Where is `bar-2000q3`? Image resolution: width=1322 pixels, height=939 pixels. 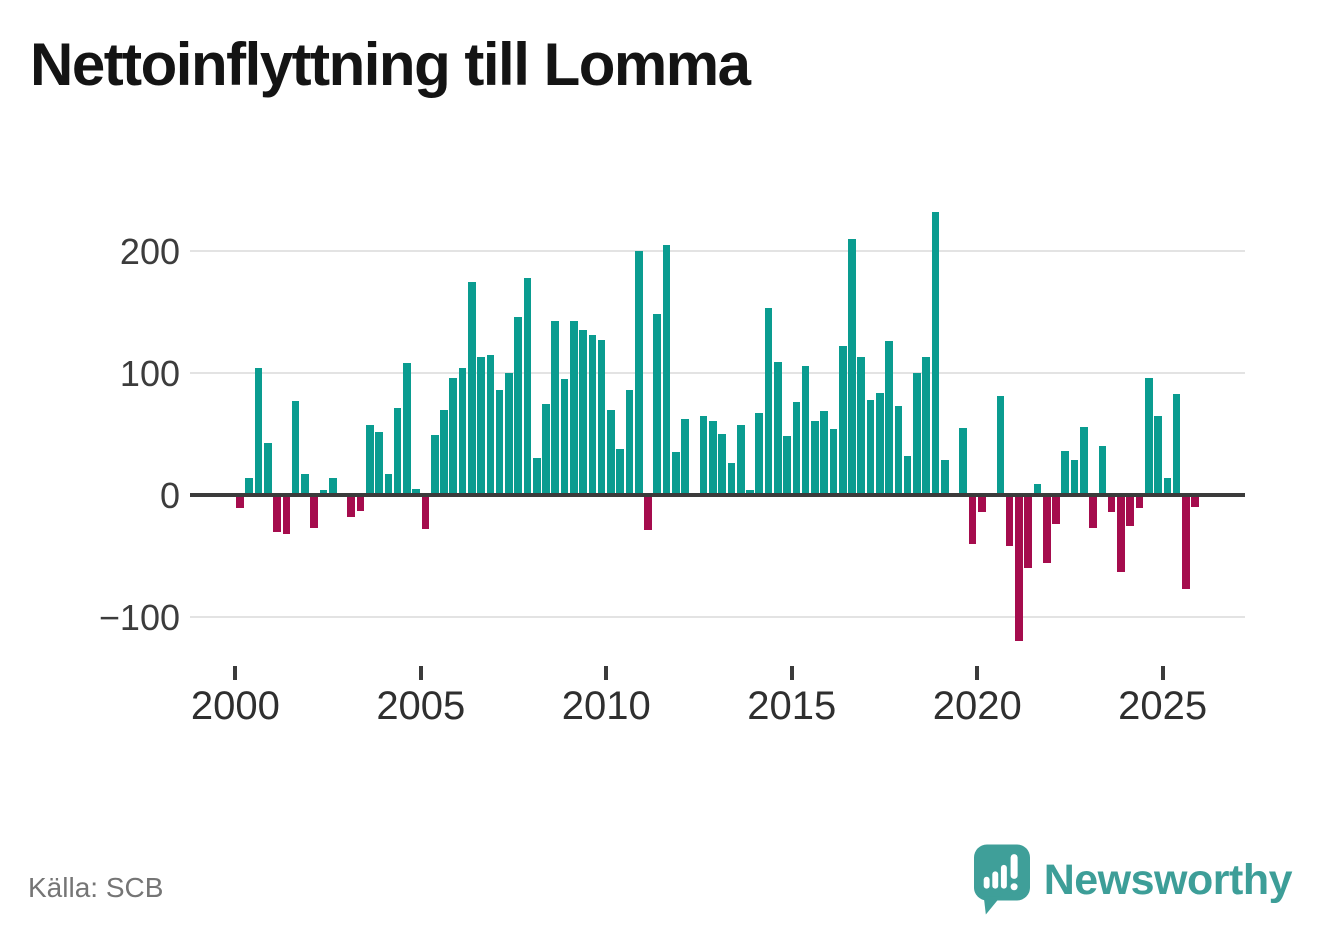
bar-2000q3 is located at coordinates (258, 431).